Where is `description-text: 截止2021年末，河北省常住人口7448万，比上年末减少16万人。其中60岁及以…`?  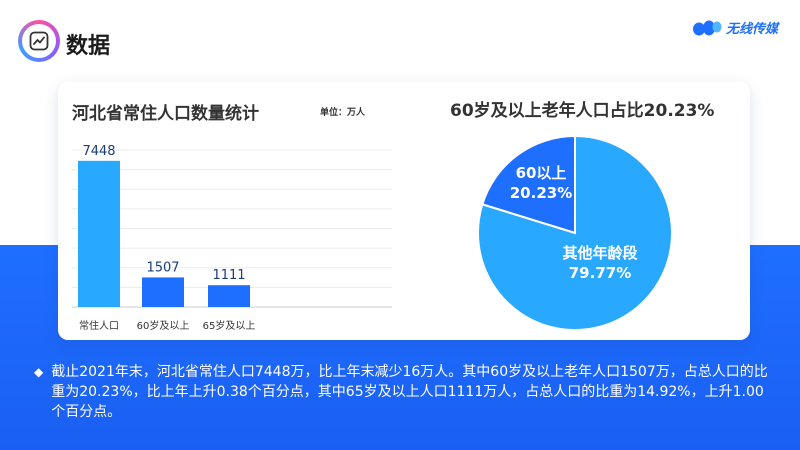
description-text: 截止2021年末，河北省常住人口7448万，比上年末减少16万人。其中60岁及以… is located at coordinates (409, 392).